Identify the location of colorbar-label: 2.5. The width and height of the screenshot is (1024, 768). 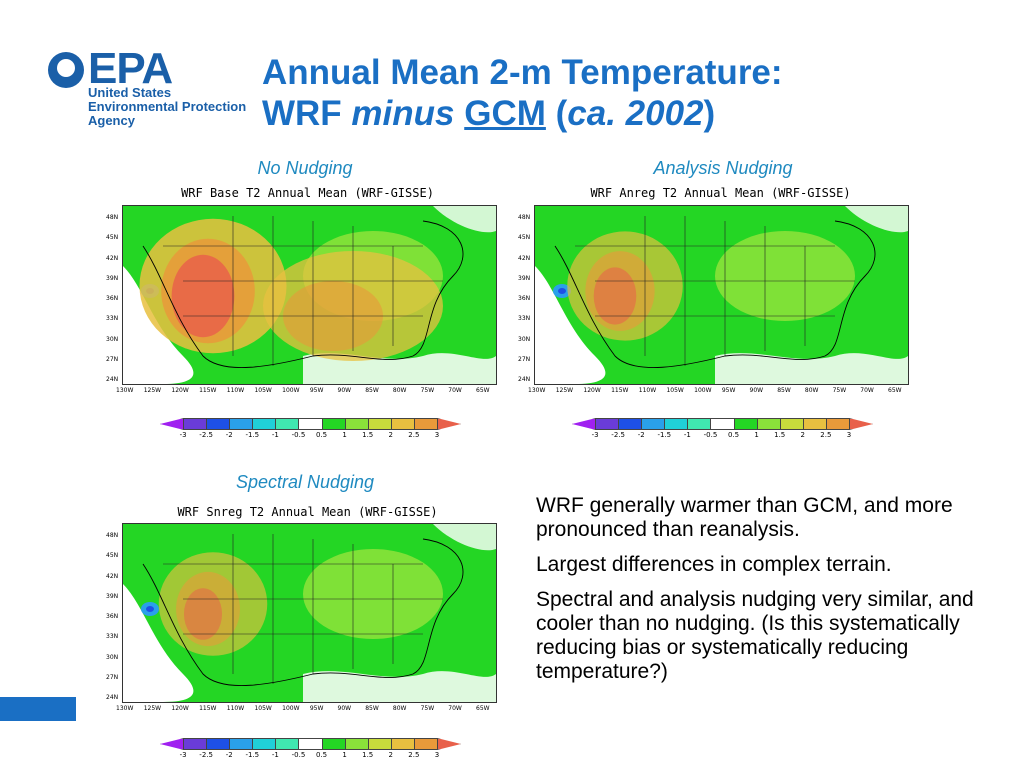
(826, 435).